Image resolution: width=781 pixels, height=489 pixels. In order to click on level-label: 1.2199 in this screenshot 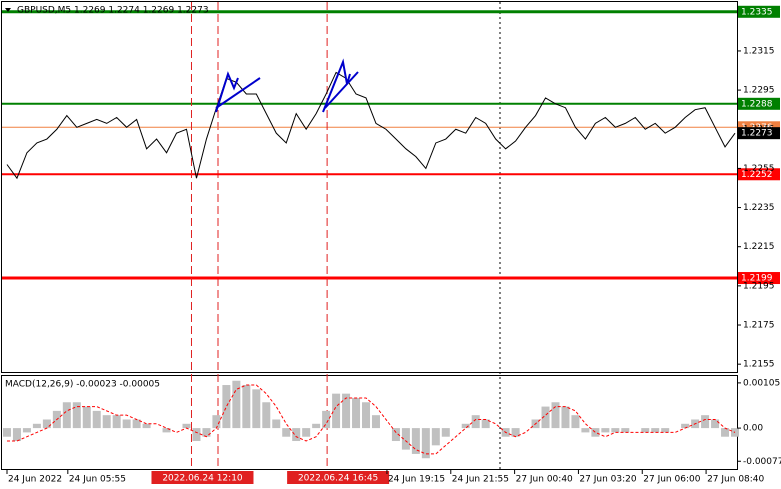, I will do `click(757, 279)`.